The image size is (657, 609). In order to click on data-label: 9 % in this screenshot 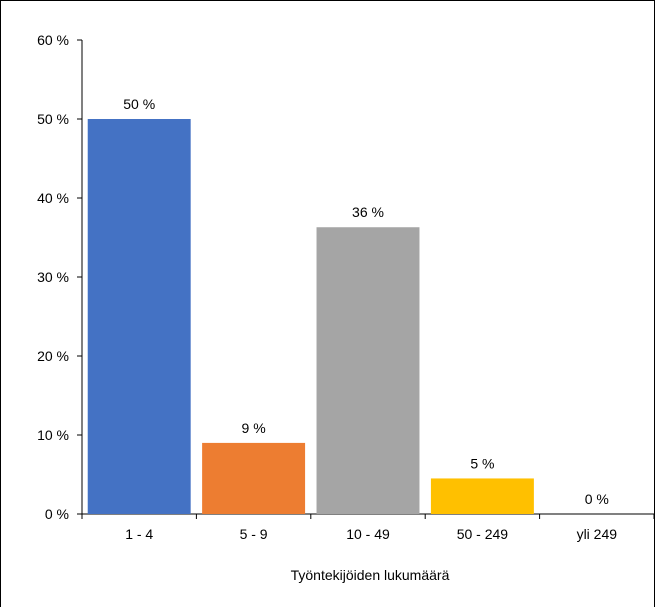, I will do `click(254, 428)`.